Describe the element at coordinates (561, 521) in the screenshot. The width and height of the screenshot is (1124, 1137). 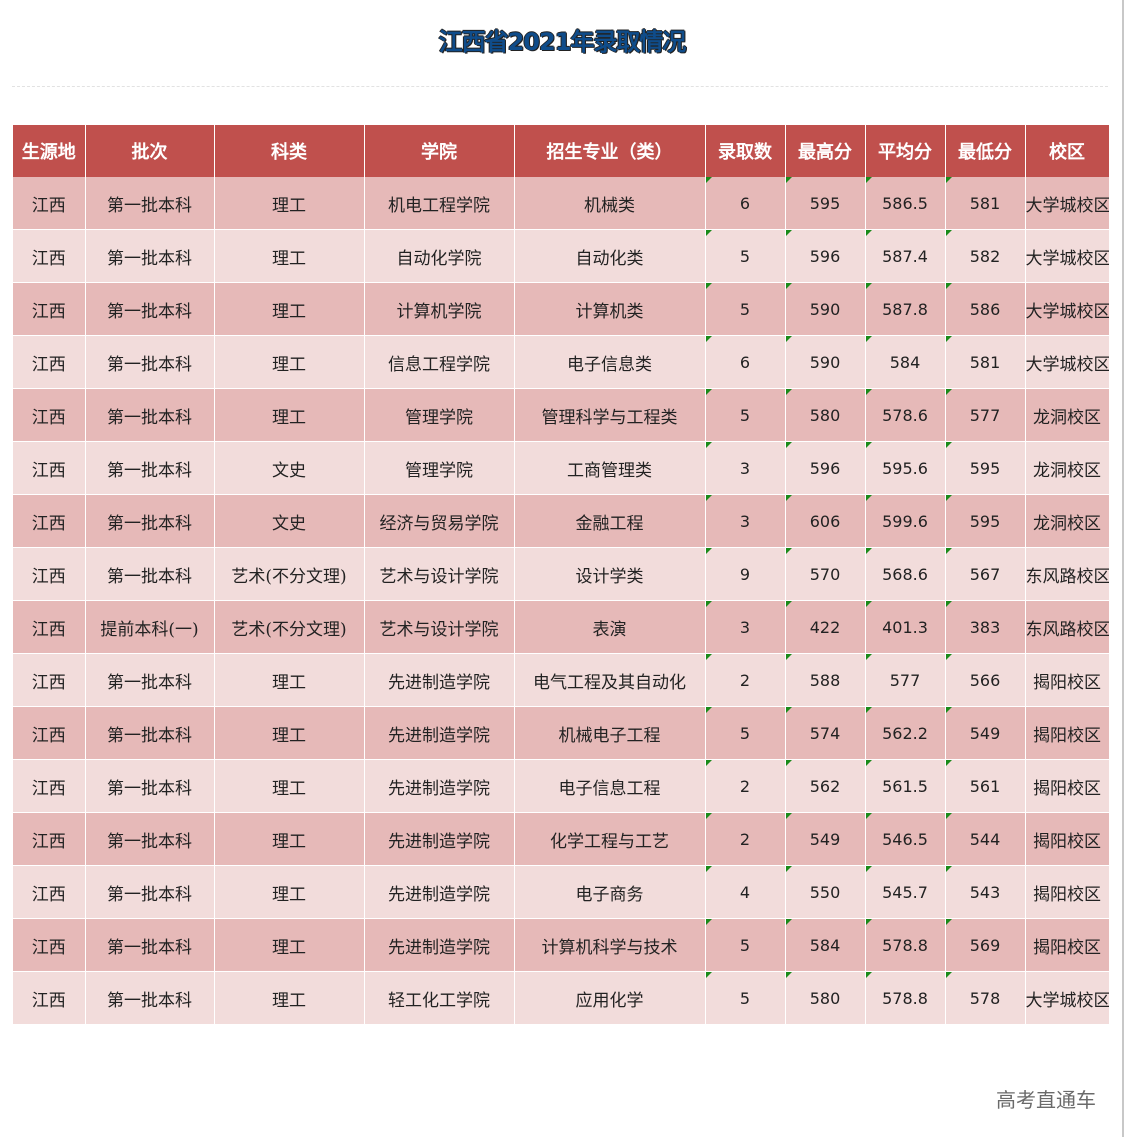
I see `table-row: 江西 第一批本科 文史 经济与贸易学院 金融工程 3 606 599.6 595 龙洞校区` at that location.